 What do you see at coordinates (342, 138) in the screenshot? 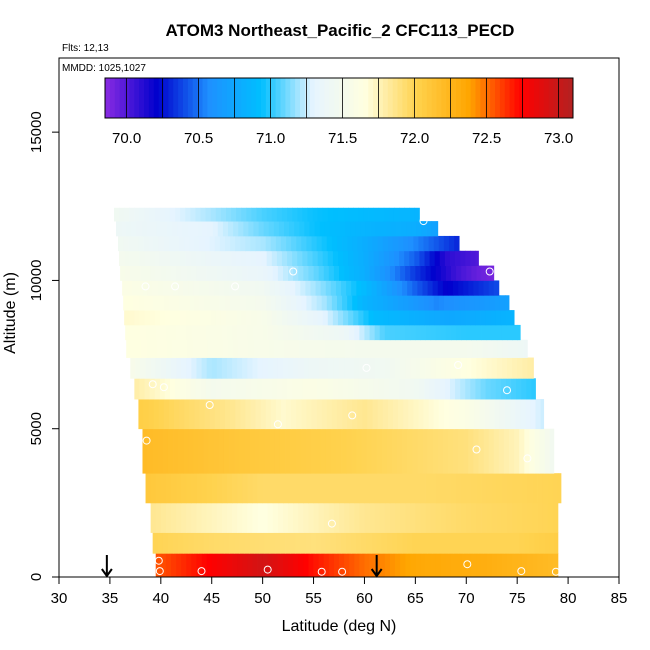
I see `colorbar-tick-labels: 70.0 70.5 71.0 71.5 72.0 72.5 73.0` at bounding box center [342, 138].